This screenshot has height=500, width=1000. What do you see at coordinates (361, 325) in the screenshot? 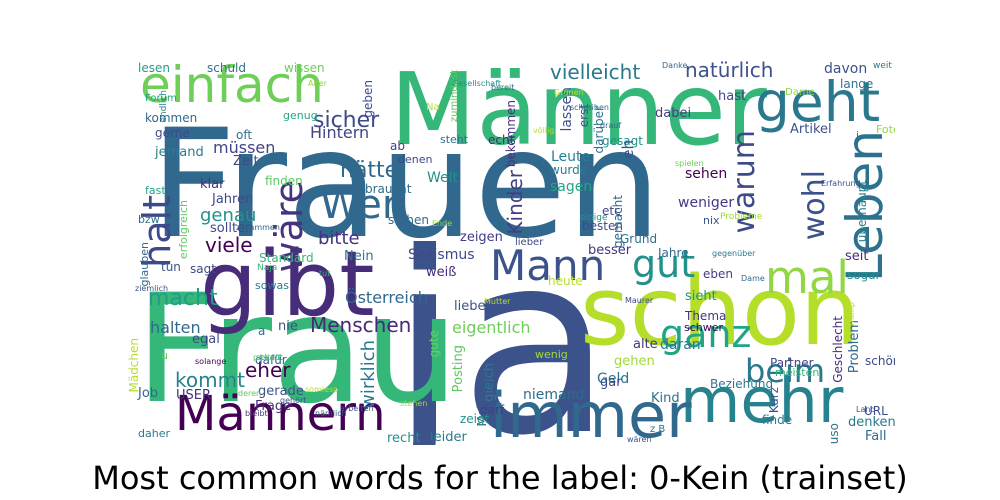
I see `cloud-word: Menschen` at bounding box center [361, 325].